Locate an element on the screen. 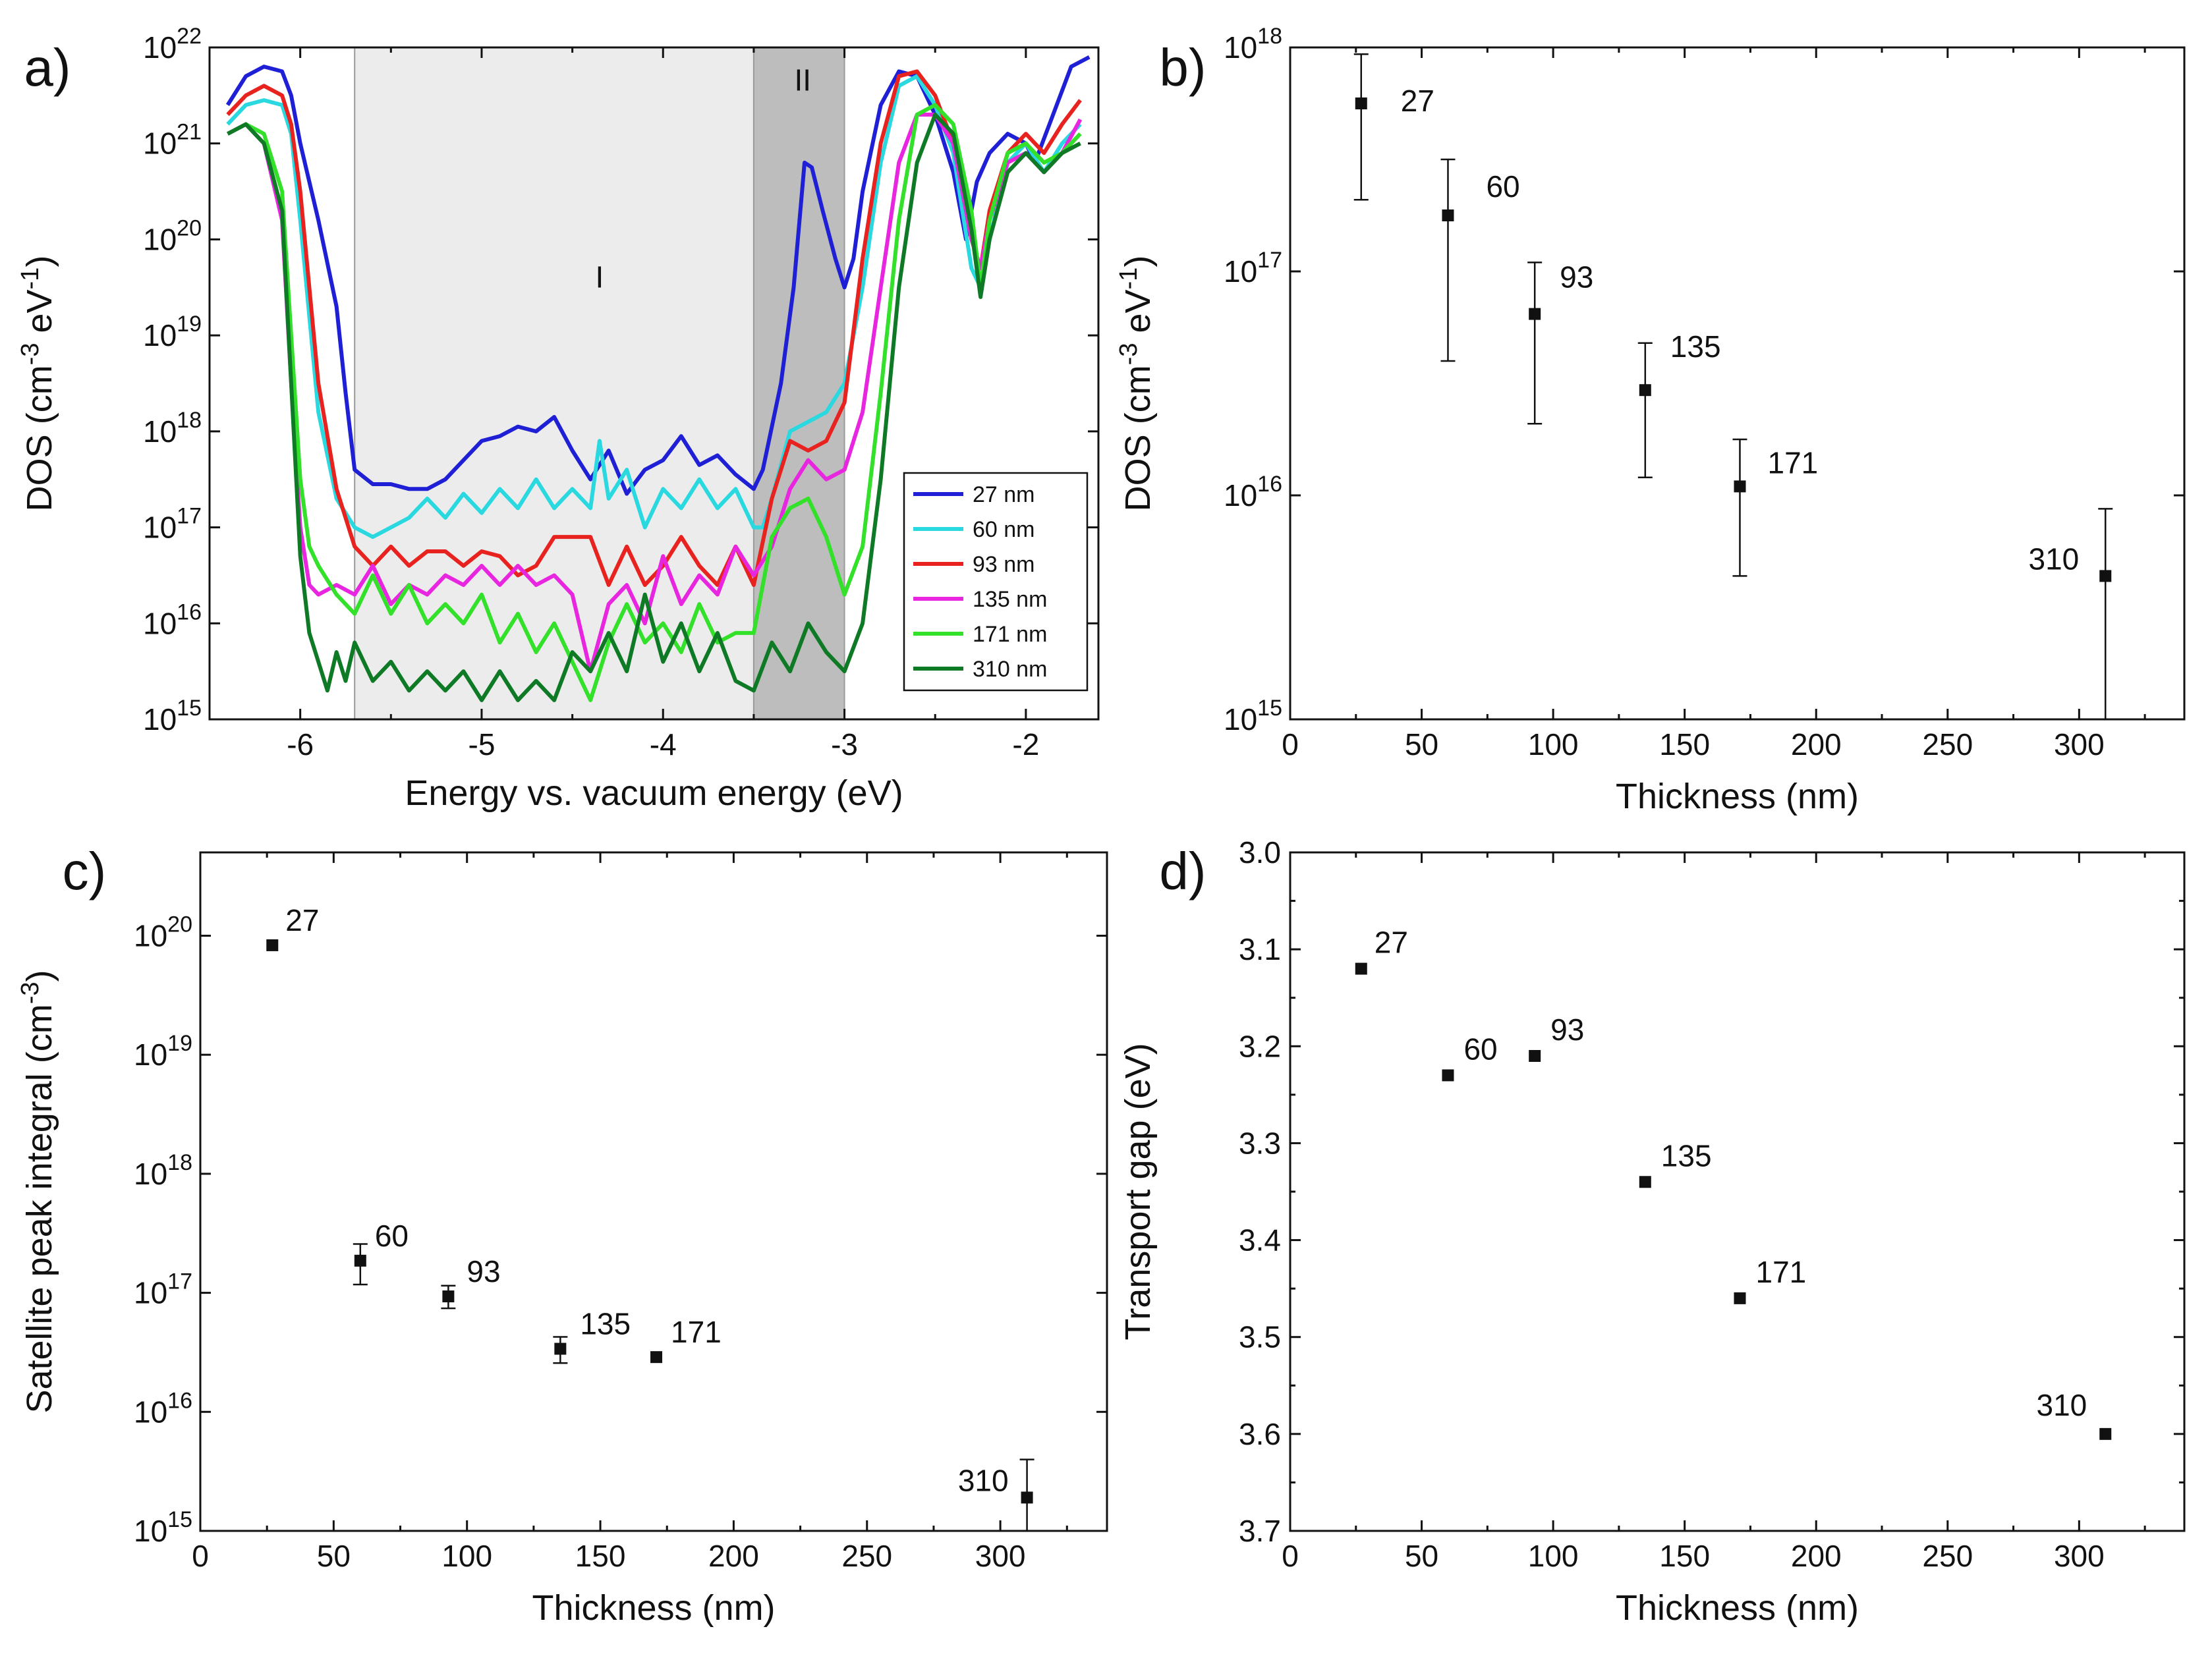  series-line-135-nm is located at coordinates (655, 393).